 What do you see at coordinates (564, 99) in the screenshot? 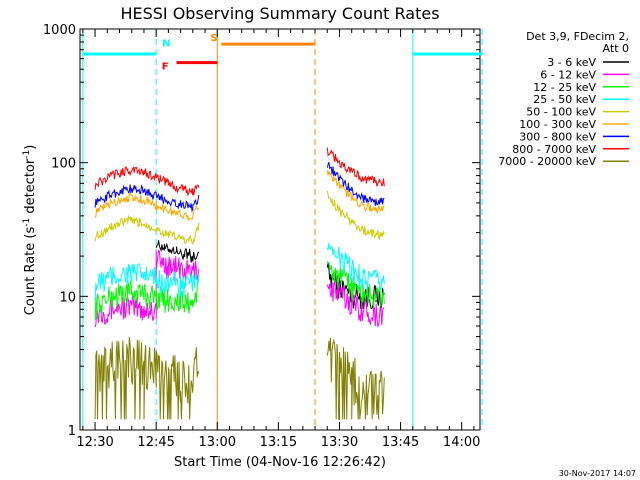
I see `legend-label: 25 - 50 keV` at bounding box center [564, 99].